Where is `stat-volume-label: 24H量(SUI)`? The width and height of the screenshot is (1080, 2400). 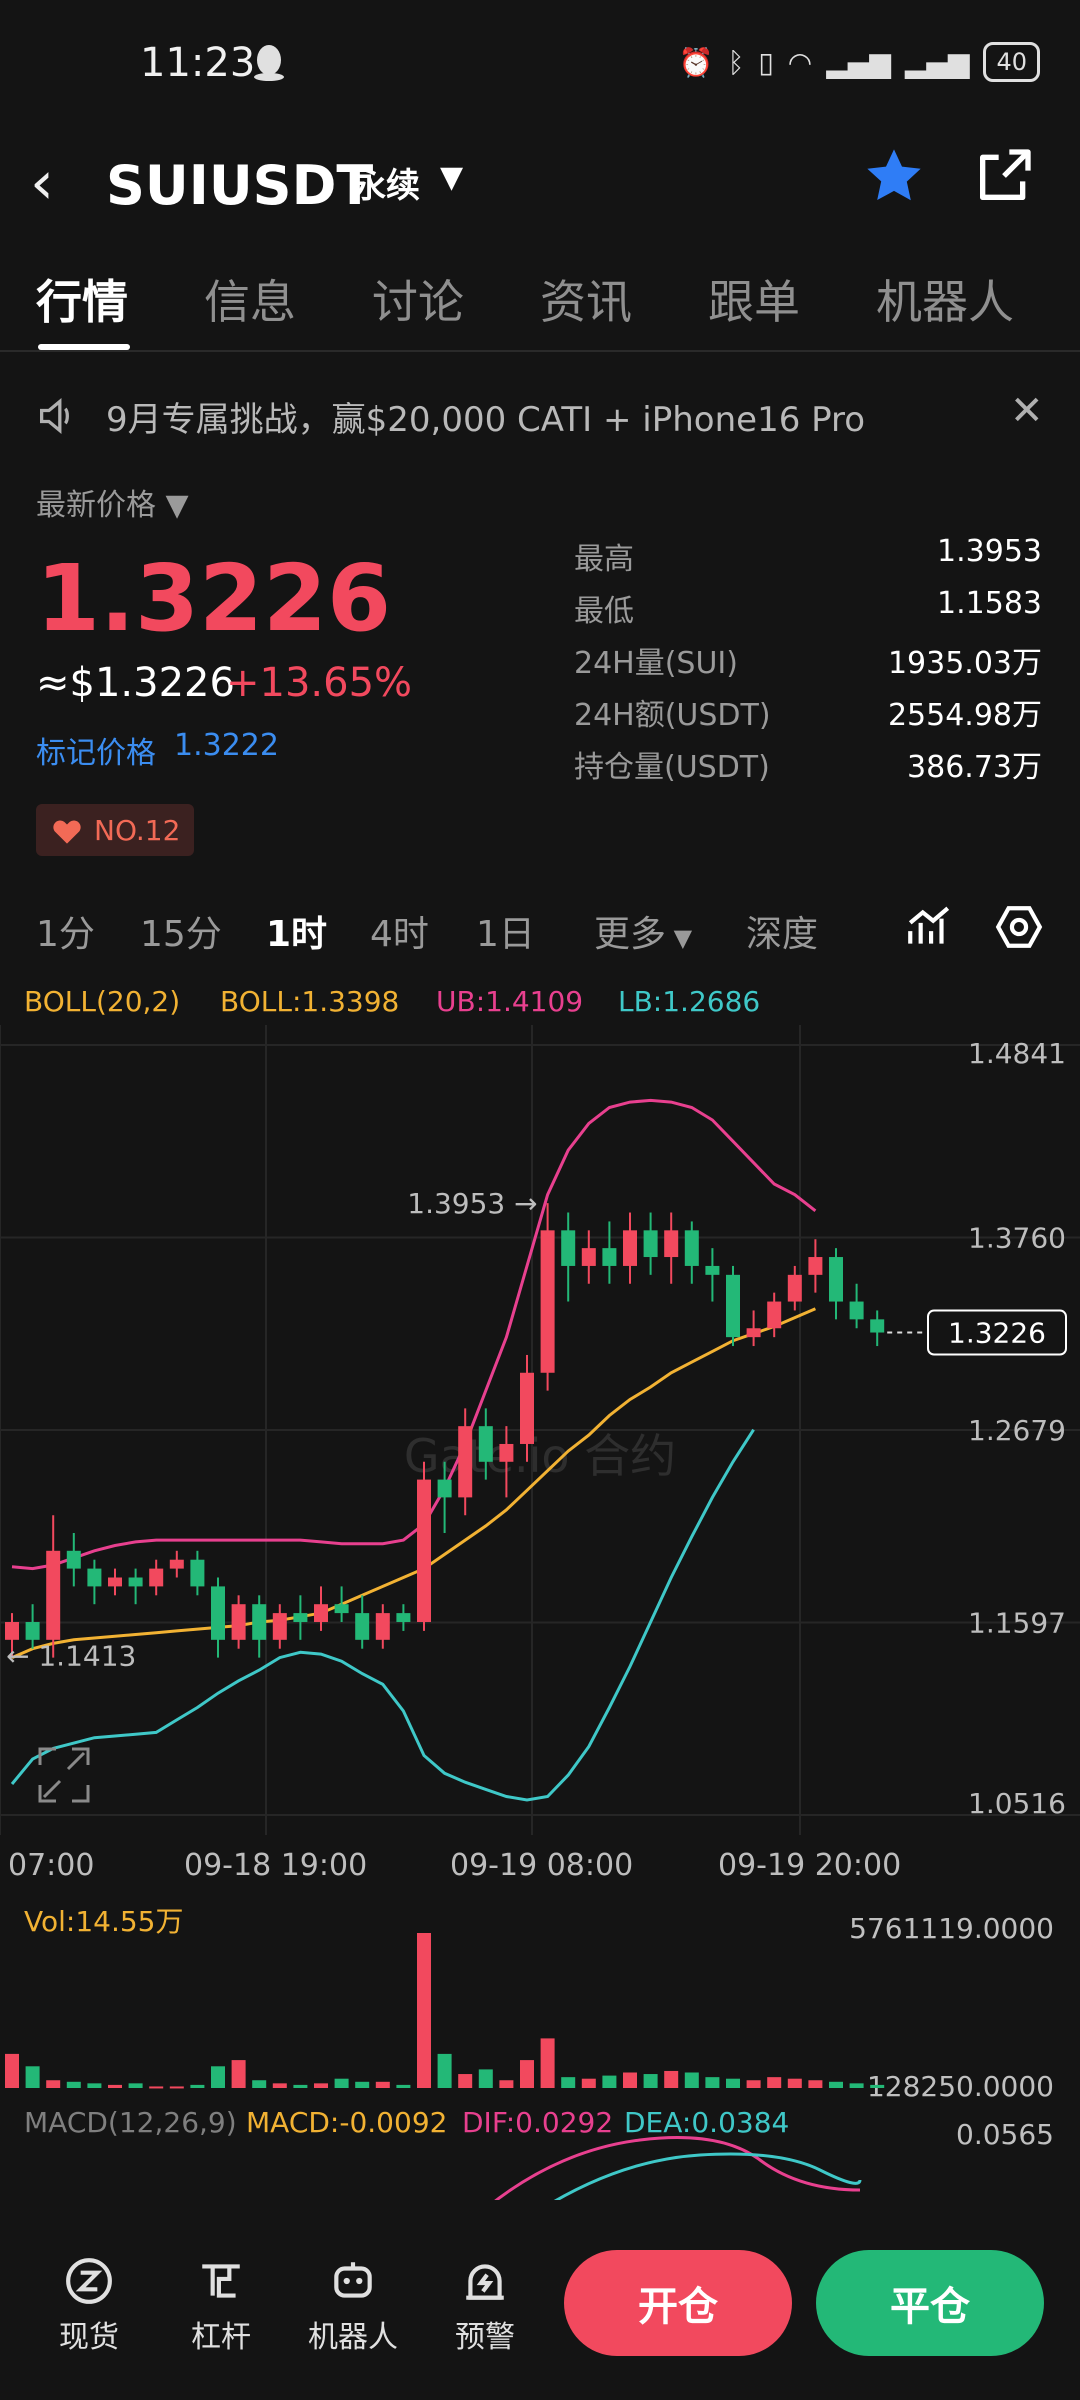
stat-volume-label: 24H量(SUI) is located at coordinates (656, 663).